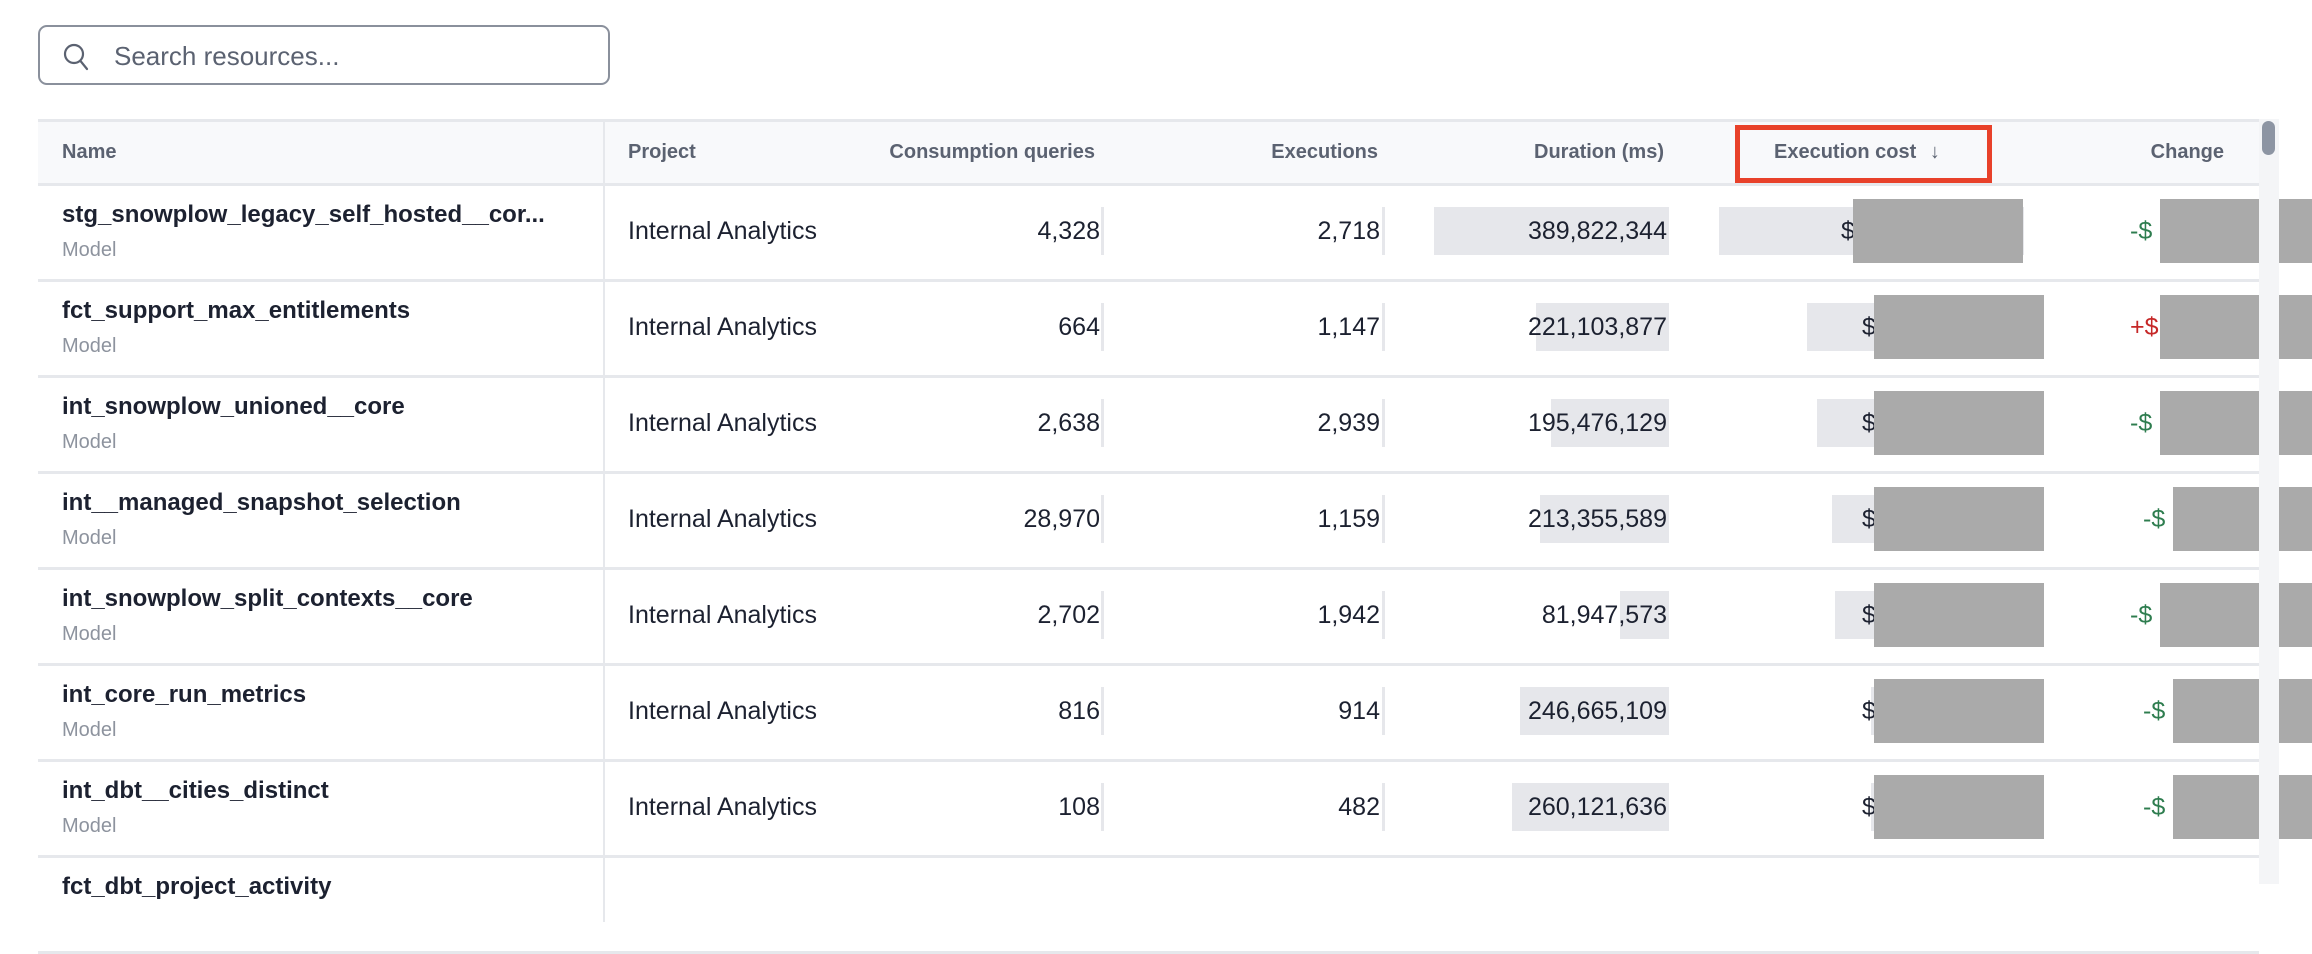 The image size is (2312, 954). I want to click on resource-name: fct_support_max_entitlements, so click(236, 310).